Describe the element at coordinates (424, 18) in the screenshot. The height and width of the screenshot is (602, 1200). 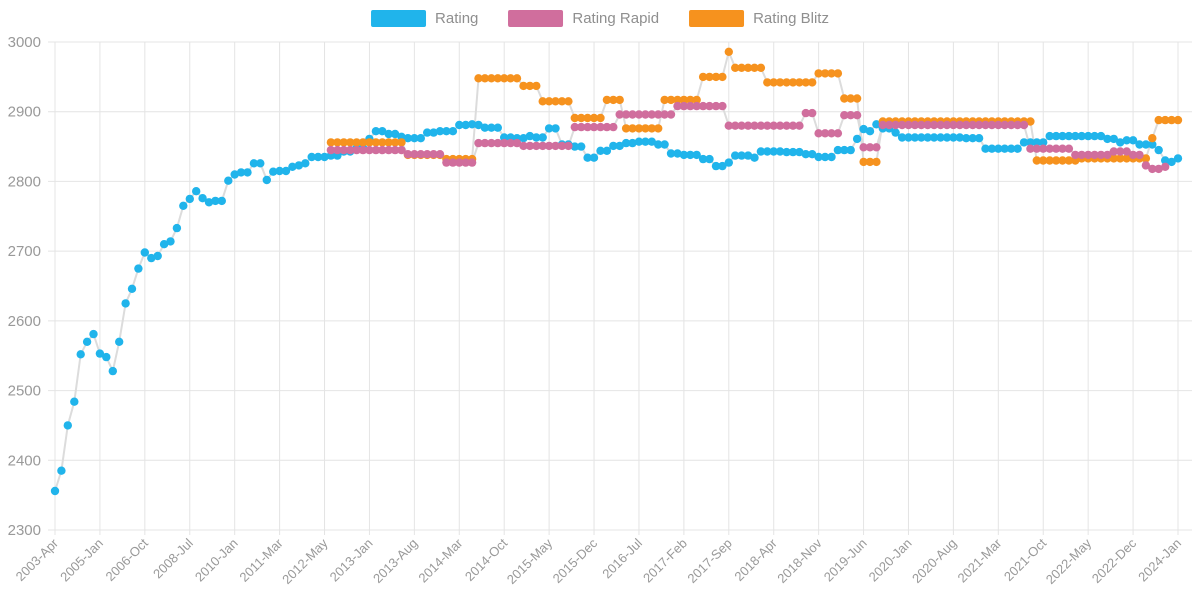
I see `legend-item-rating: Rating` at that location.